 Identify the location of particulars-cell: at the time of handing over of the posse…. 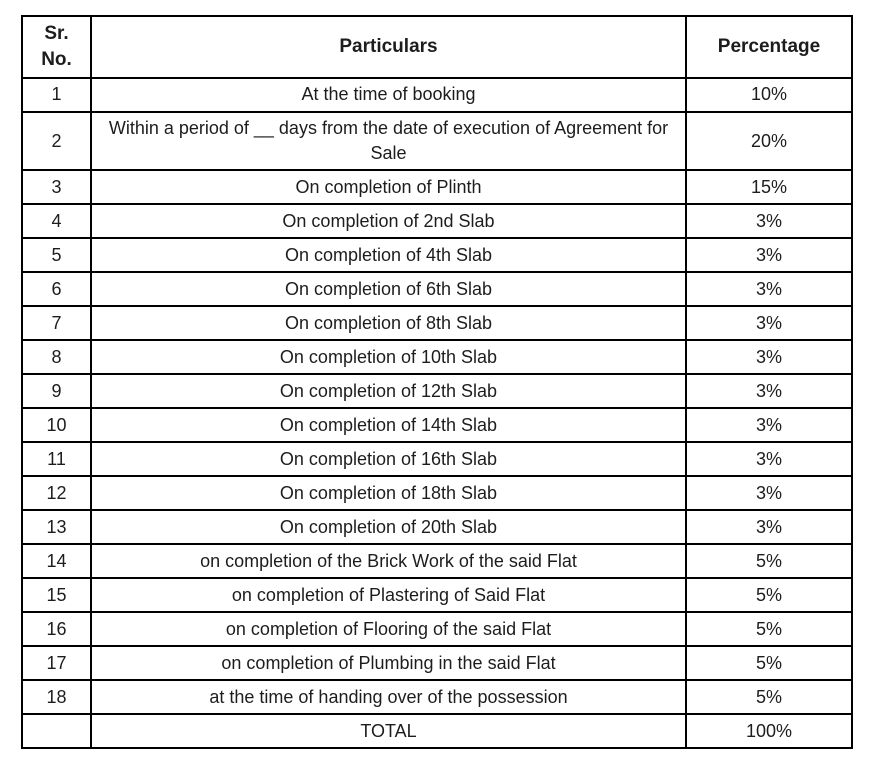
(388, 697).